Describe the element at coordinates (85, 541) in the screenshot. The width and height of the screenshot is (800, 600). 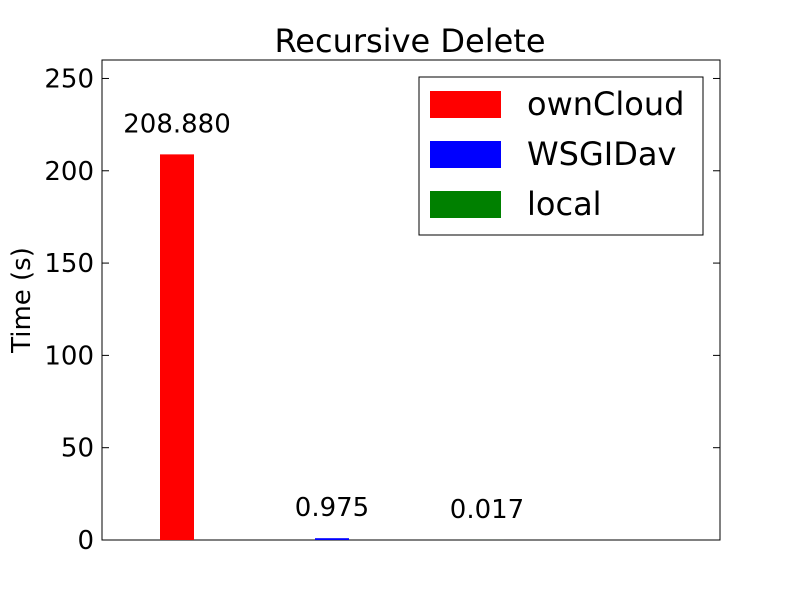
I see `y-tick-label: 0` at that location.